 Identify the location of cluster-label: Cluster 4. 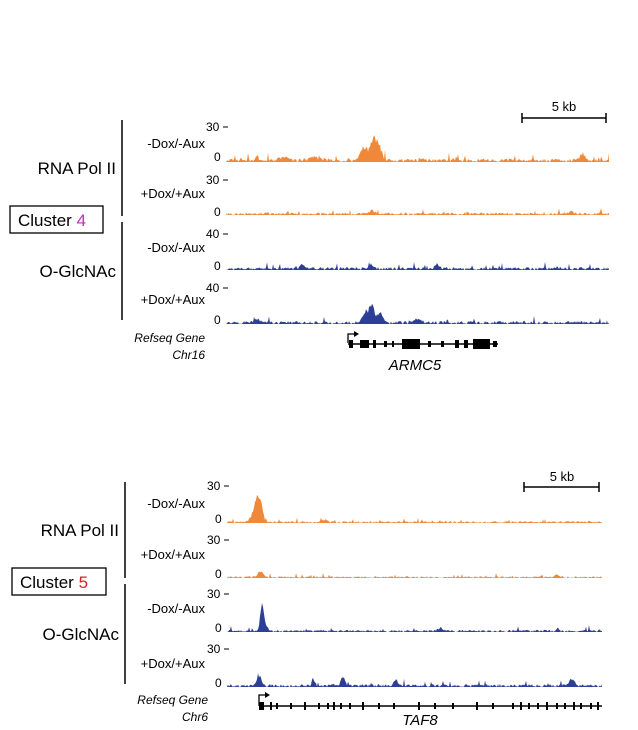
(52, 220).